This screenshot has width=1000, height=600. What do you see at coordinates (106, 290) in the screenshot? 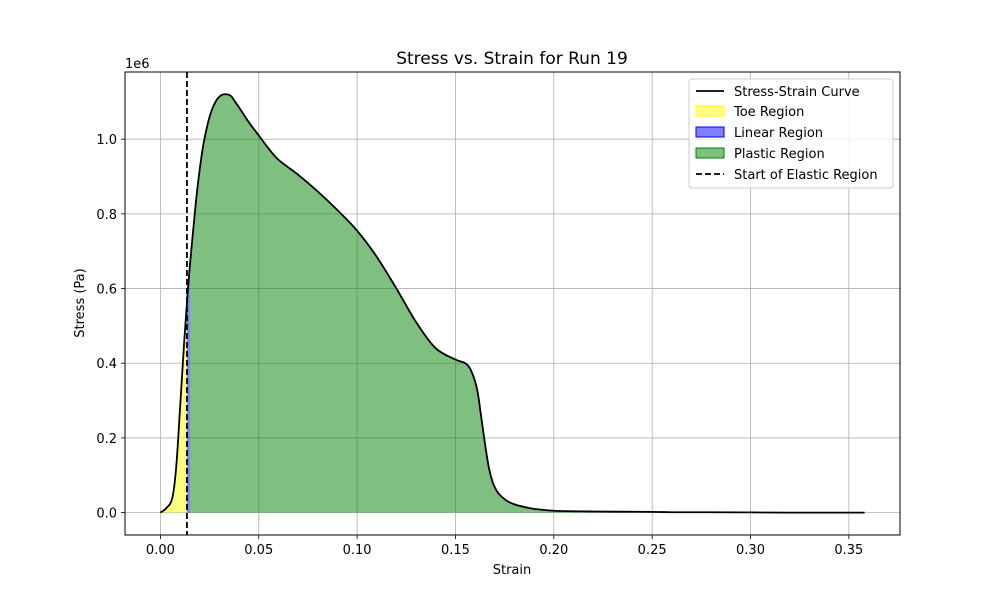
I see `y-tick-label: 0.6` at bounding box center [106, 290].